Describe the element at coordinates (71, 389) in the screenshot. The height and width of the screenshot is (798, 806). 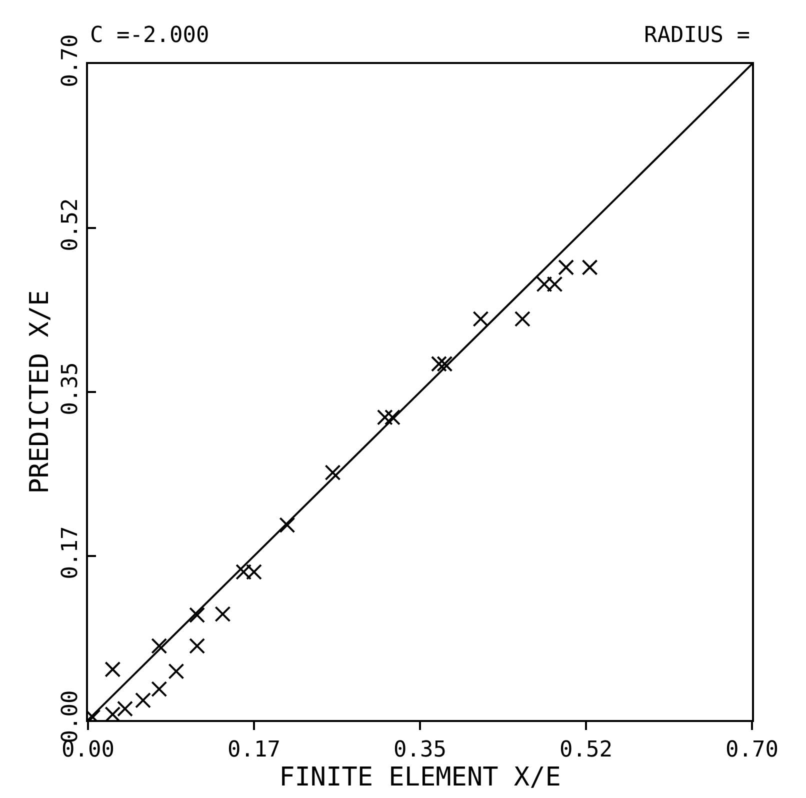
I see `y-tick-label: 0.35` at that location.